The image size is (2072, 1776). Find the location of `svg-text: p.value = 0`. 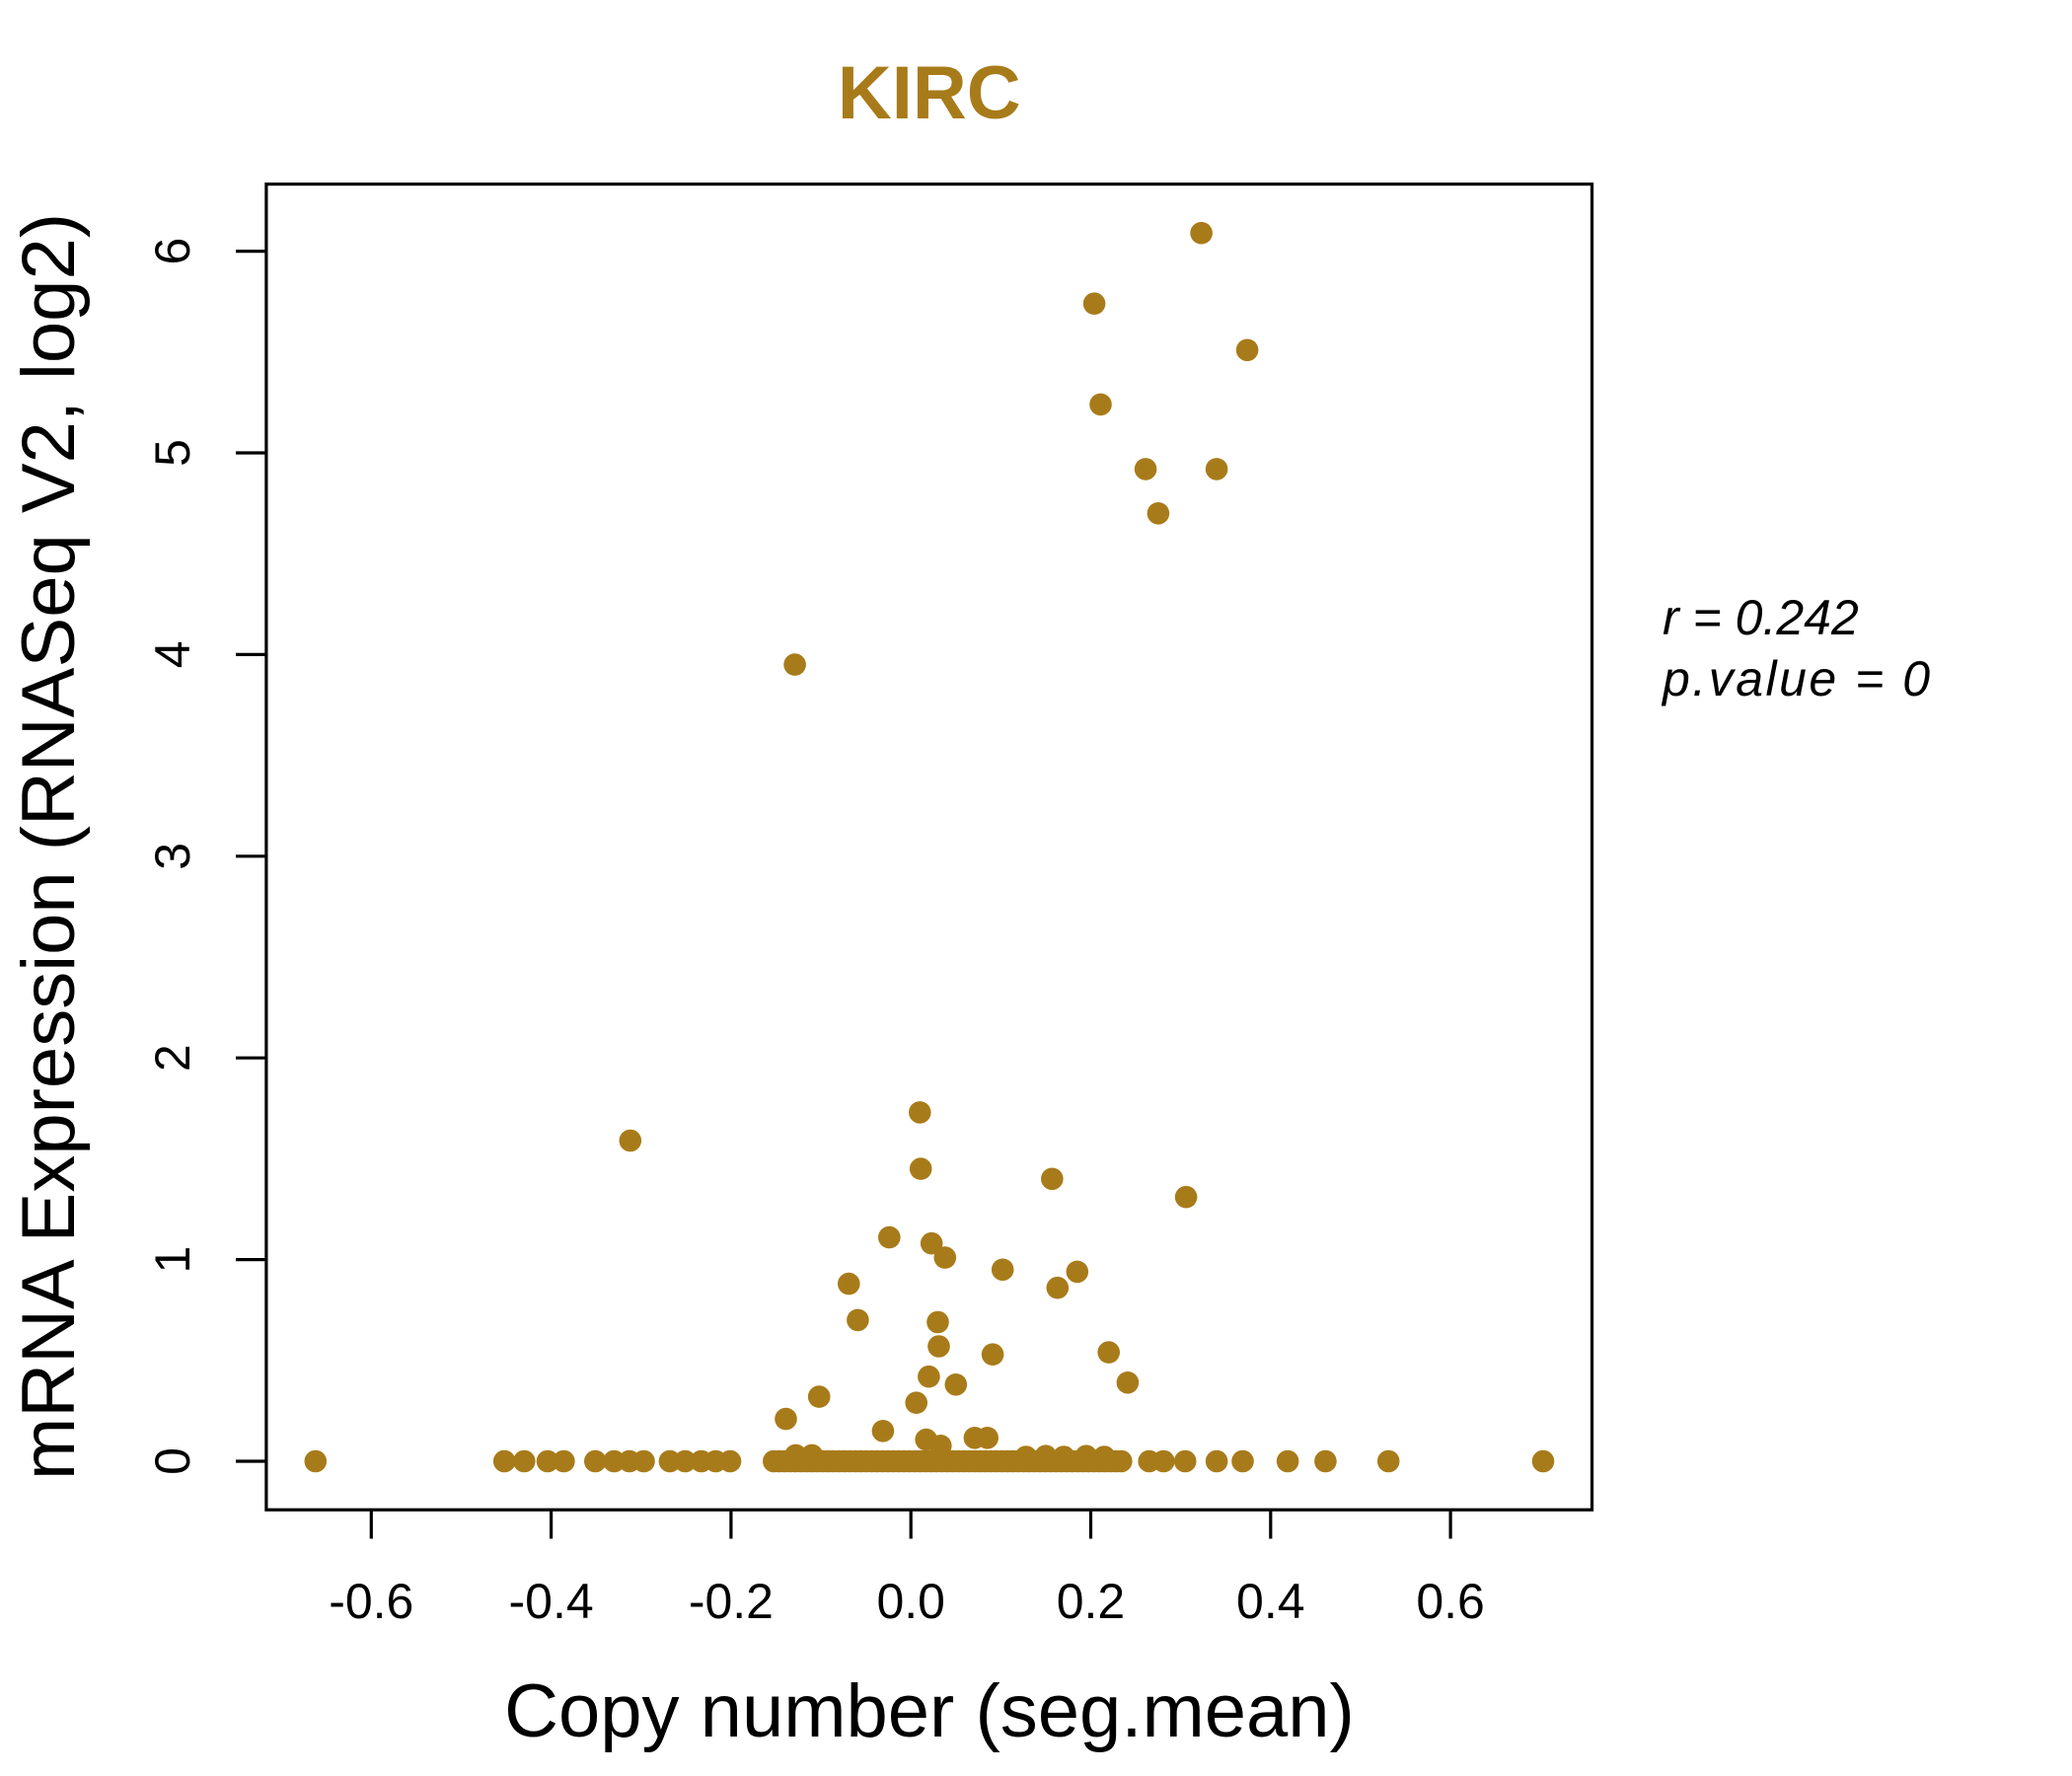

svg-text: p.value = 0 is located at coordinates (1797, 679).